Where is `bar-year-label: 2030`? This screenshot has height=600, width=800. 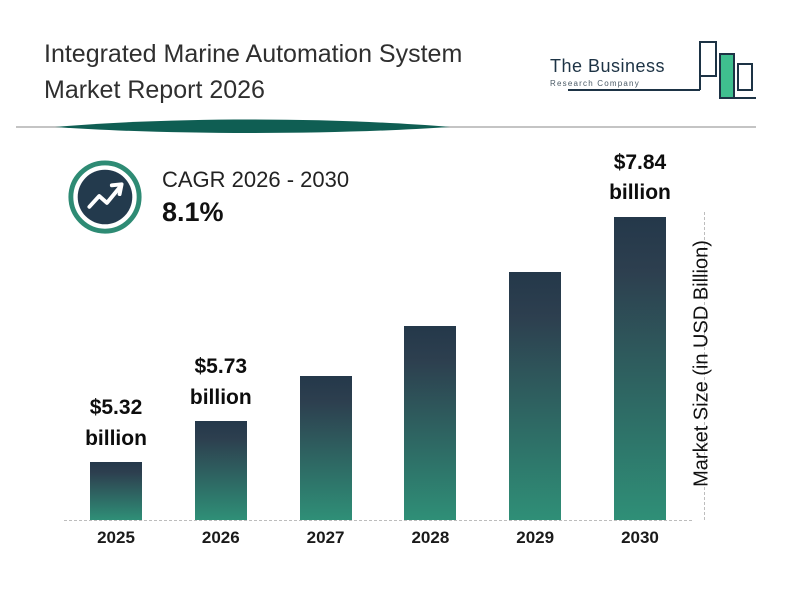 bar-year-label: 2030 is located at coordinates (640, 537).